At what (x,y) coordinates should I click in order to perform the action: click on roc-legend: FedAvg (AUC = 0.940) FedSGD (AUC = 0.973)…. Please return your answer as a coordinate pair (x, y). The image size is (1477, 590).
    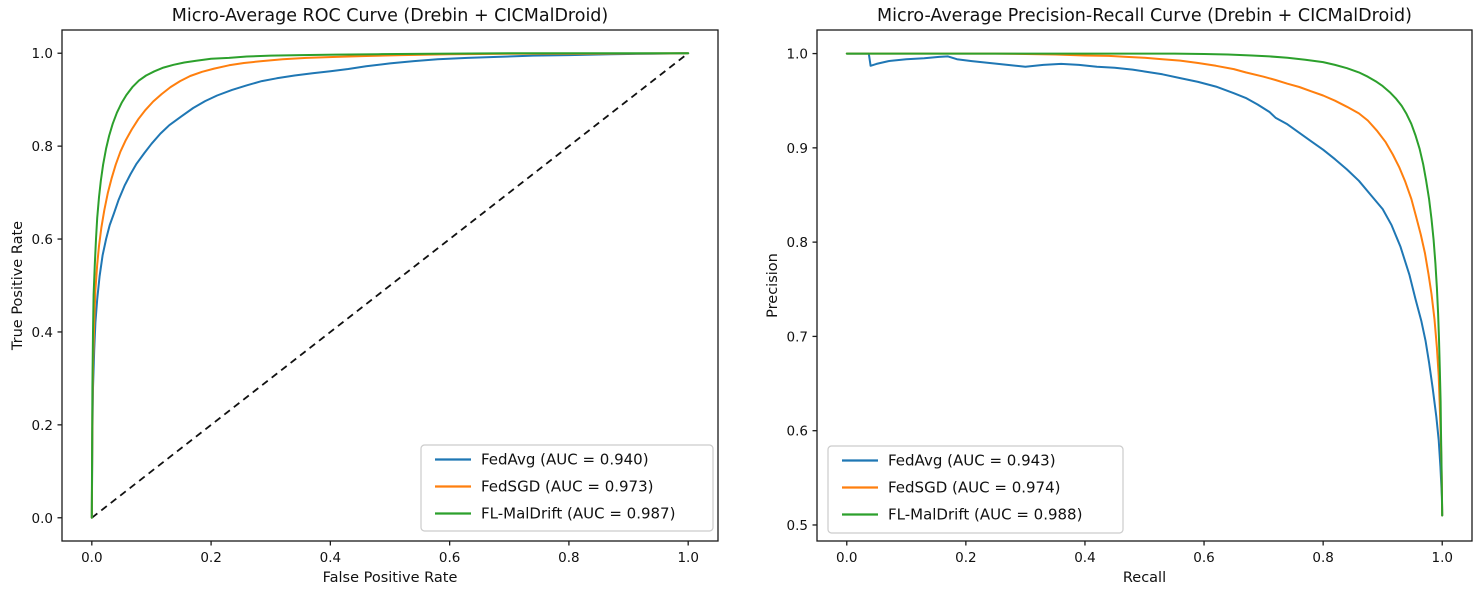
    Looking at the image, I should click on (567, 488).